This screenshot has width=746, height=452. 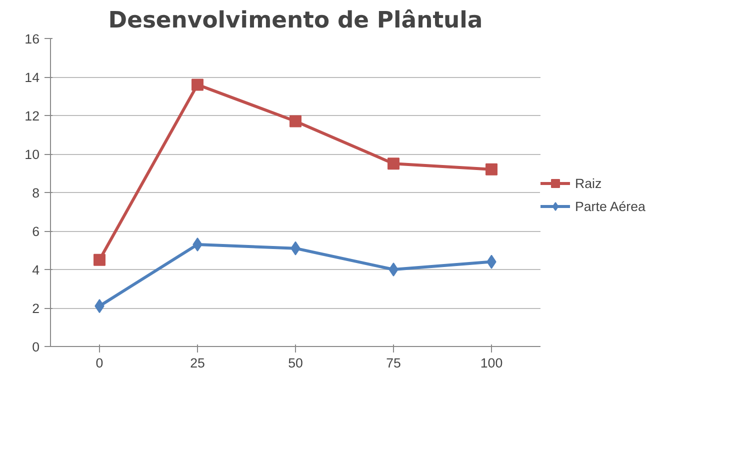 I want to click on y-tick-label: 8, so click(x=36, y=193).